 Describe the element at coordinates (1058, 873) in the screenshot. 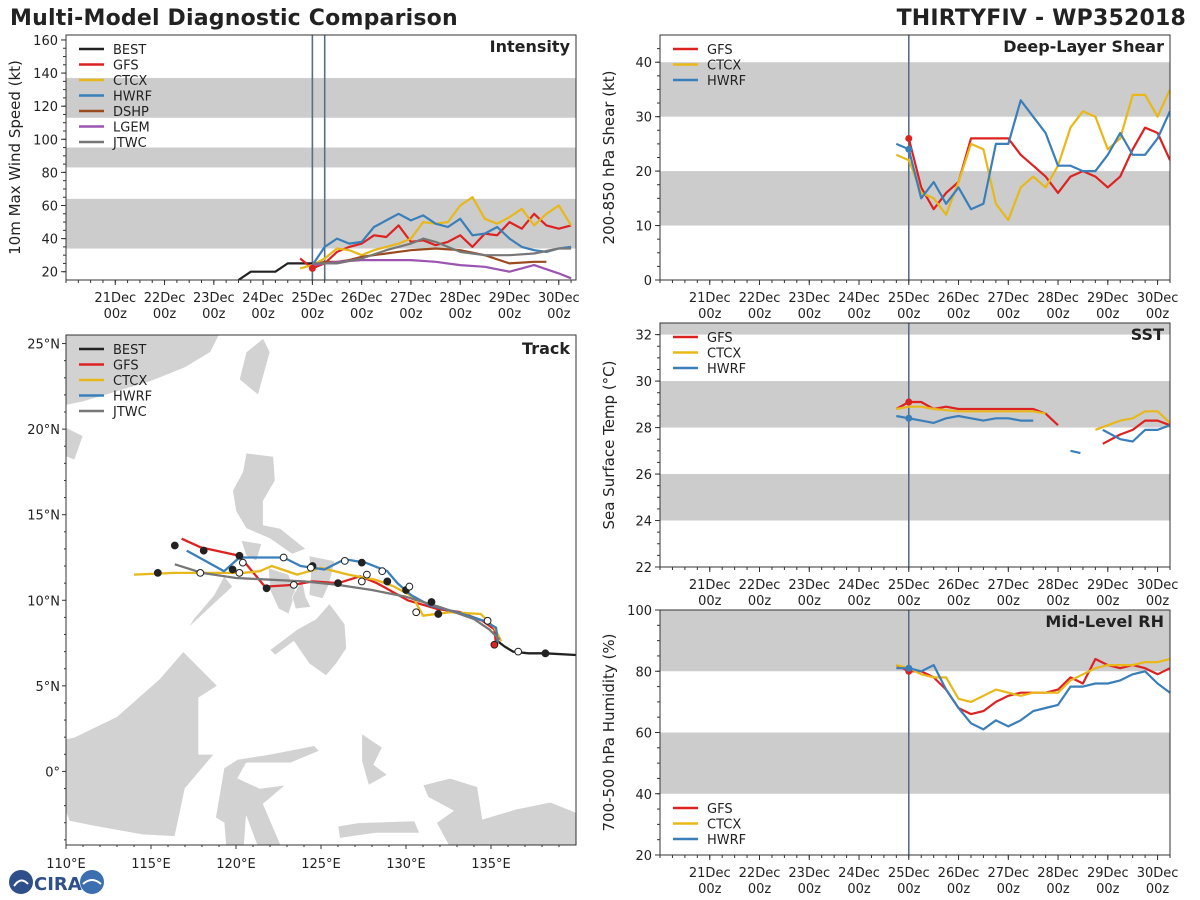

I see `rh-xtick-day: 28Dec` at that location.